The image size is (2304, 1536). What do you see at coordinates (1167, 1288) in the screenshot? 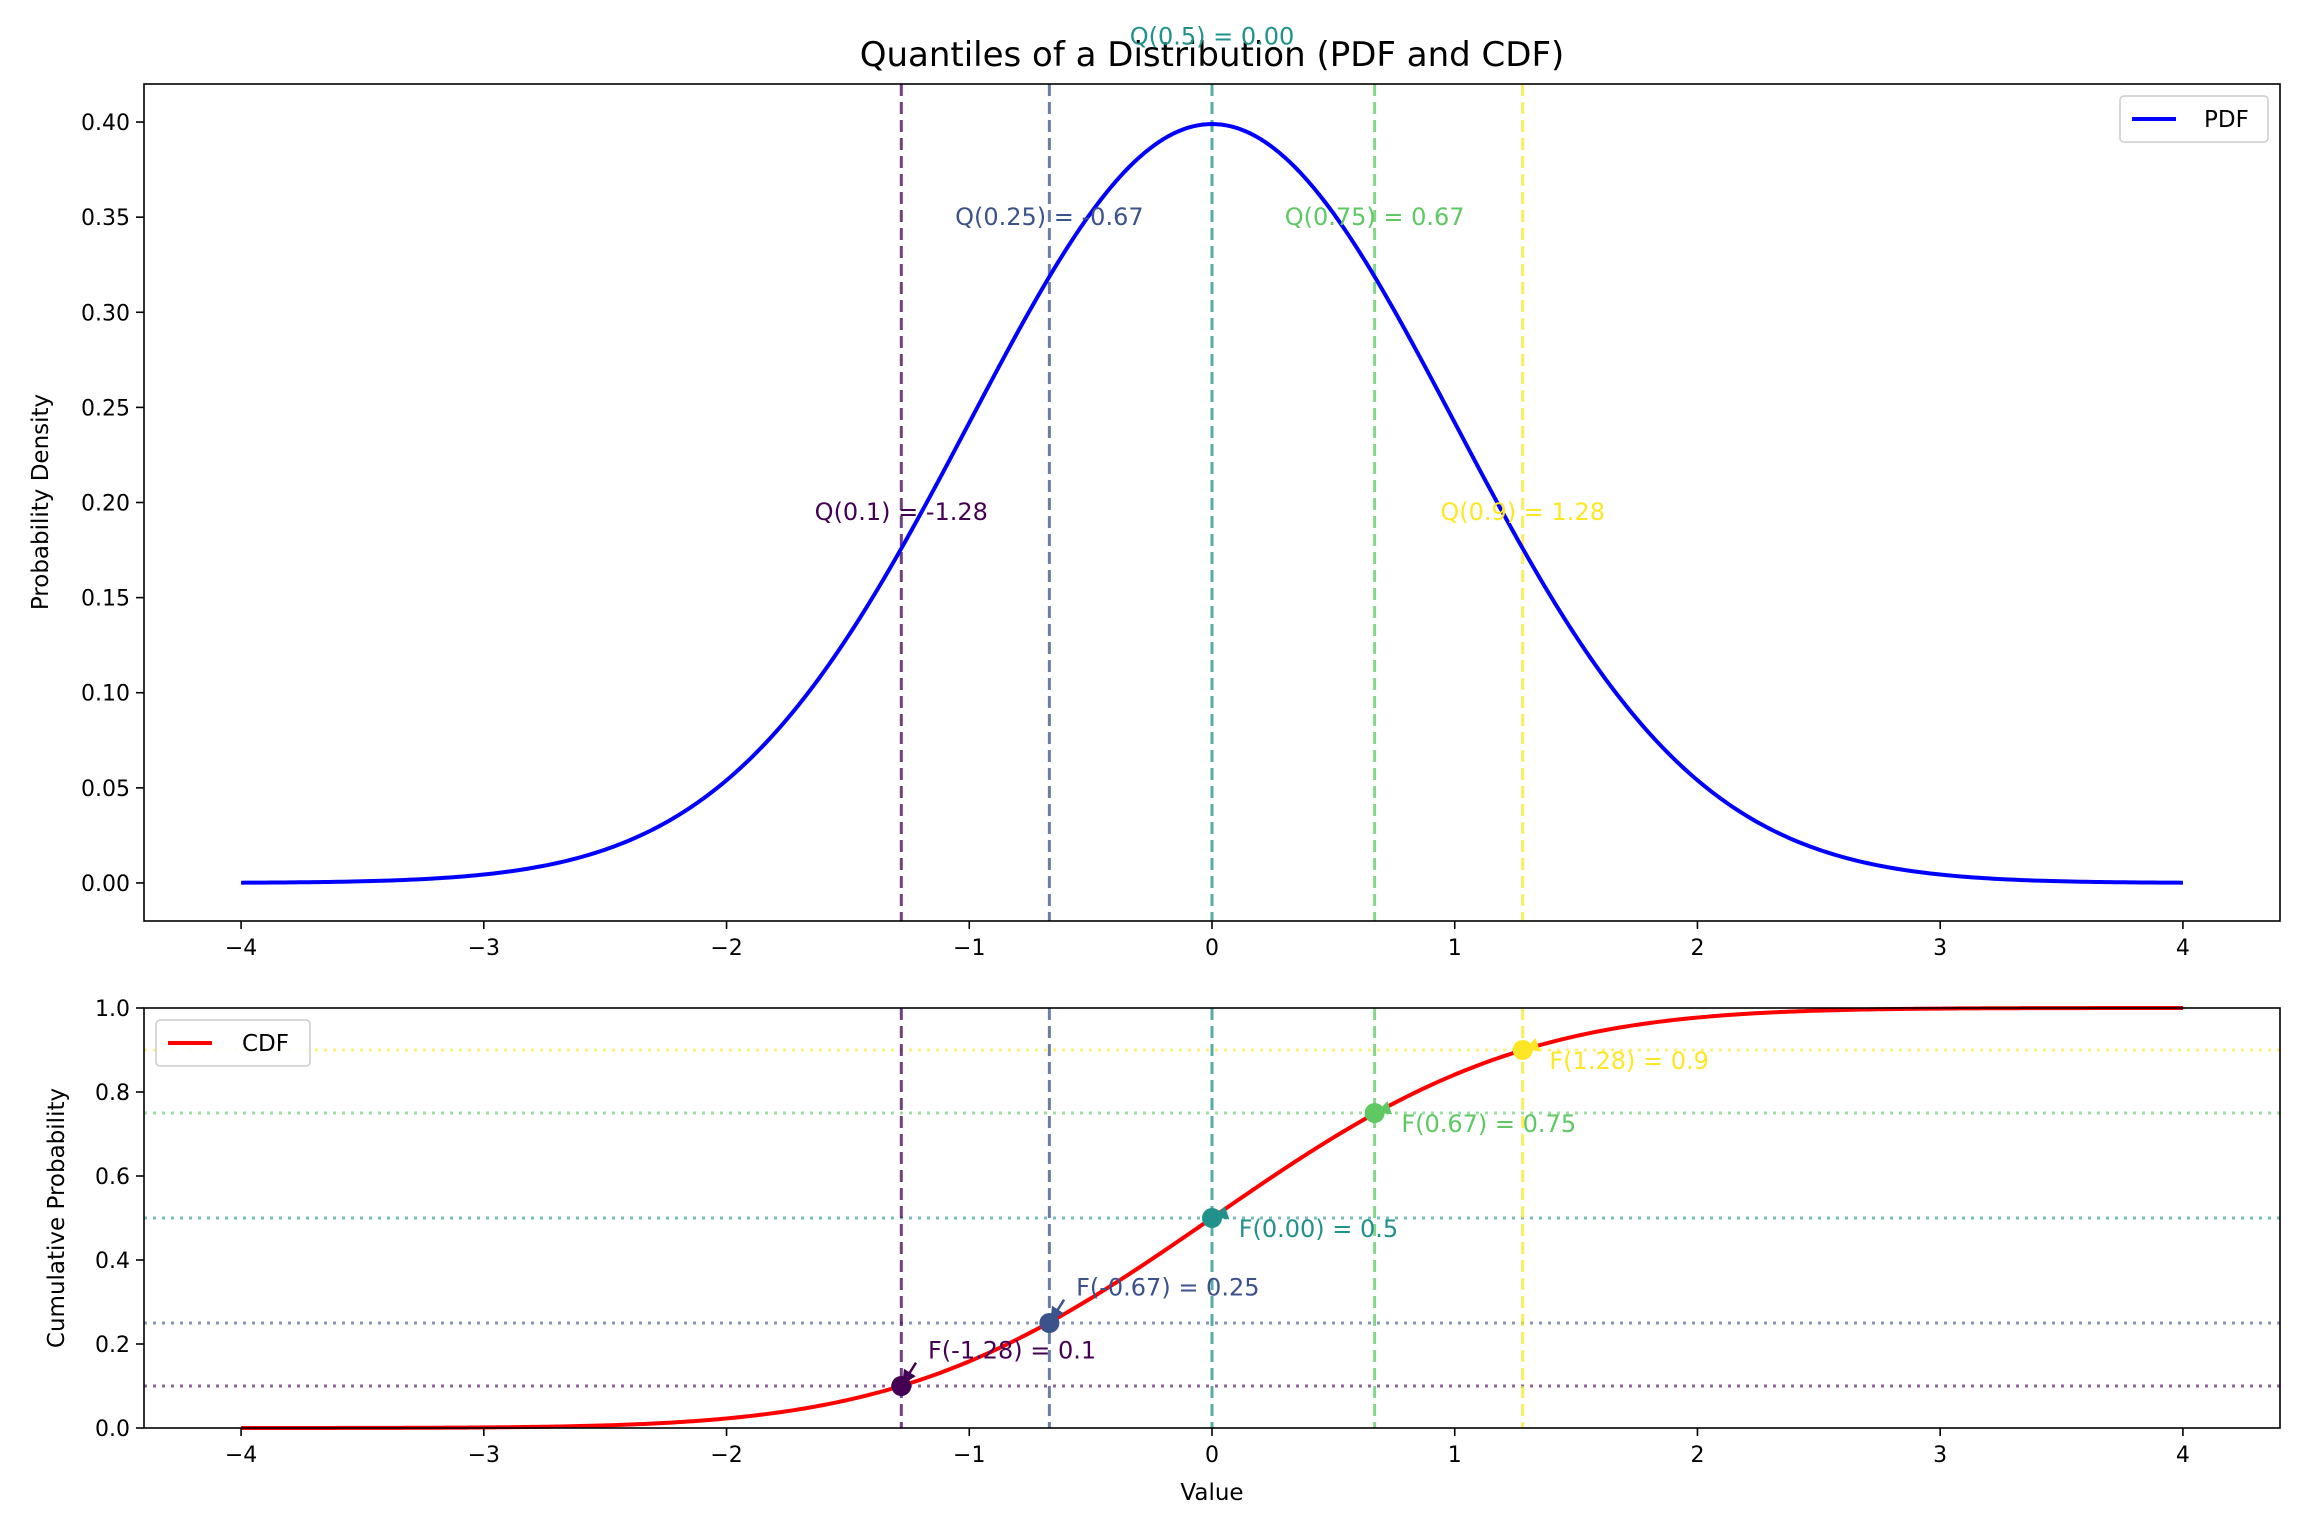
I see `cdf-annotation-label: F(-0.67) = 0.25` at bounding box center [1167, 1288].